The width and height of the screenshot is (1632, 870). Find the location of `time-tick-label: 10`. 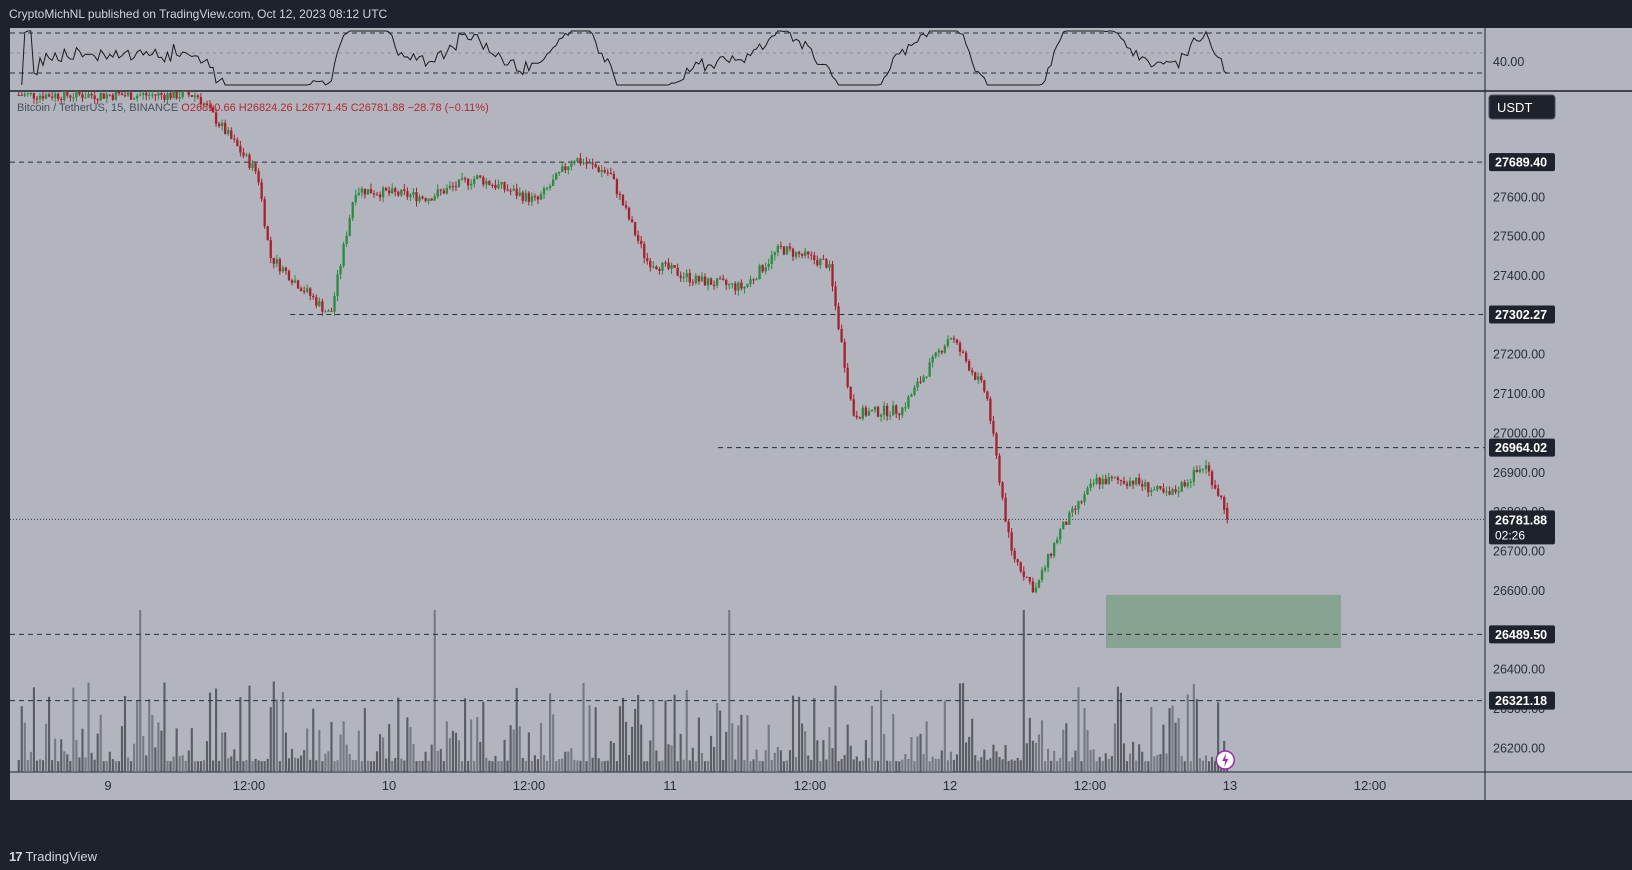

time-tick-label: 10 is located at coordinates (389, 785).